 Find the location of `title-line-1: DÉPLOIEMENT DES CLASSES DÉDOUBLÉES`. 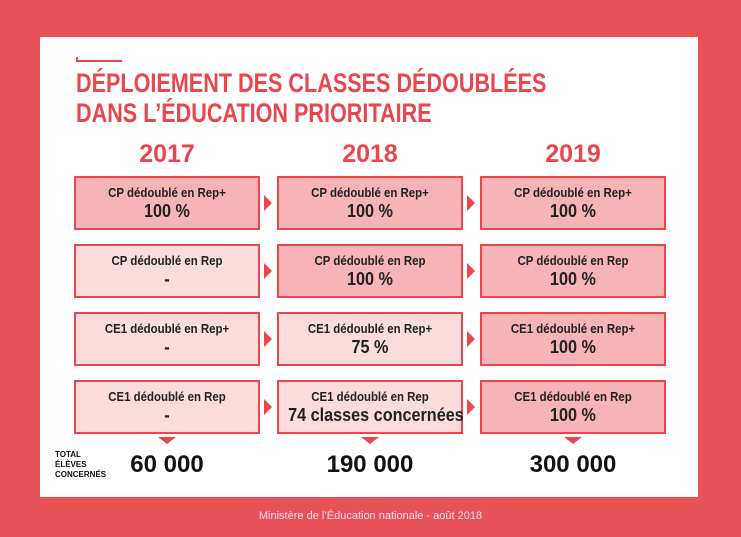

title-line-1: DÉPLOIEMENT DES CLASSES DÉDOUBLÉES is located at coordinates (311, 83).